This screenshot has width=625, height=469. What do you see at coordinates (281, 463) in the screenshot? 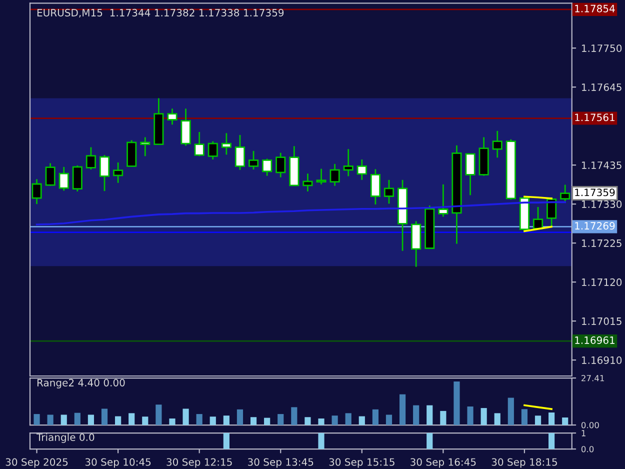
I see `x-tick-label: 30 Sep 13:45` at bounding box center [281, 463].